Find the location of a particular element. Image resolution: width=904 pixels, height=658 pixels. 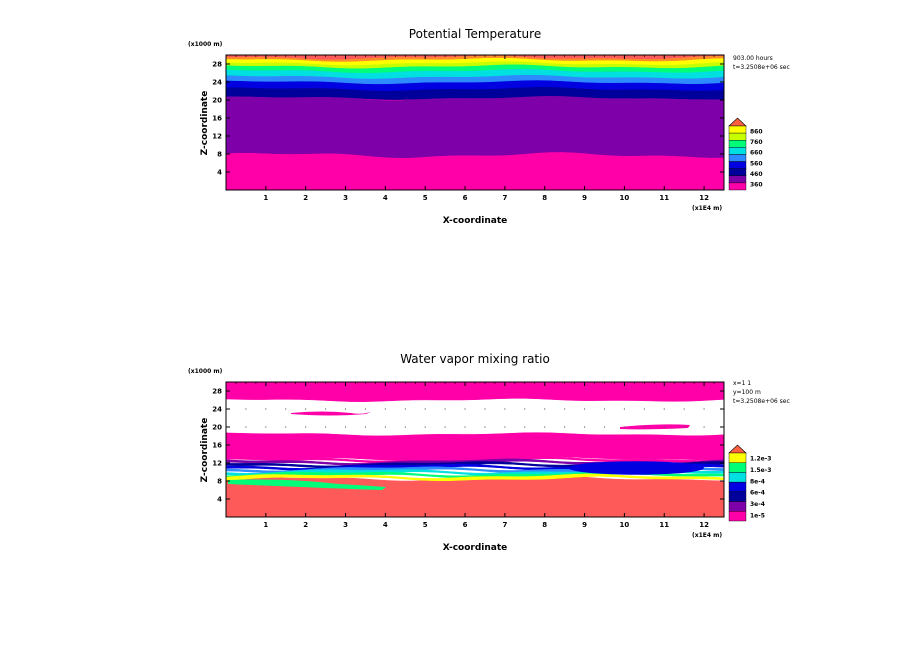

x-tick-label: 3 is located at coordinates (345, 525).